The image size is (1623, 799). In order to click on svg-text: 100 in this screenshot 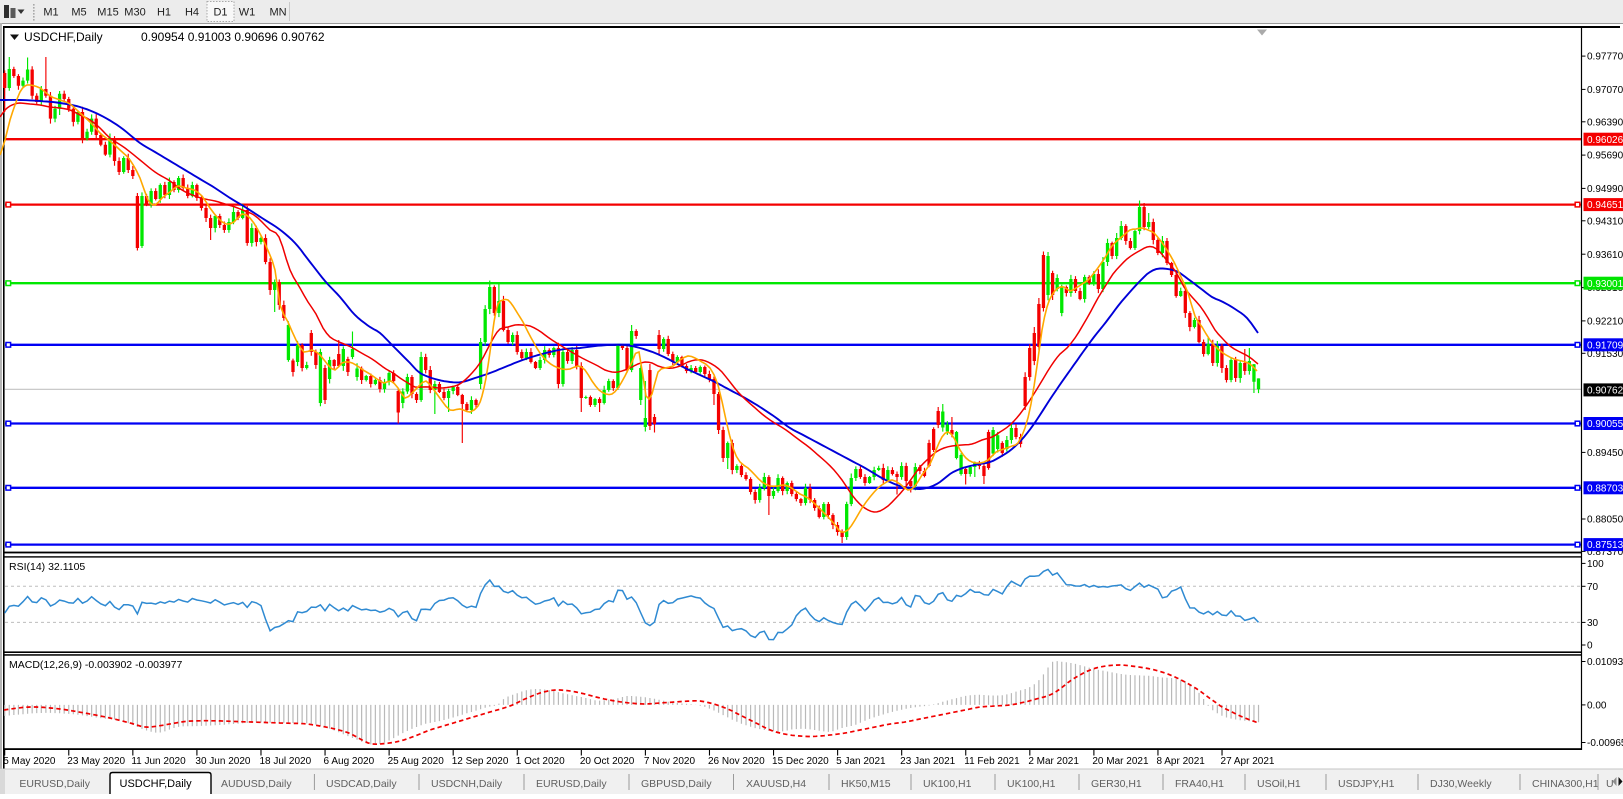, I will do `click(1595, 564)`.